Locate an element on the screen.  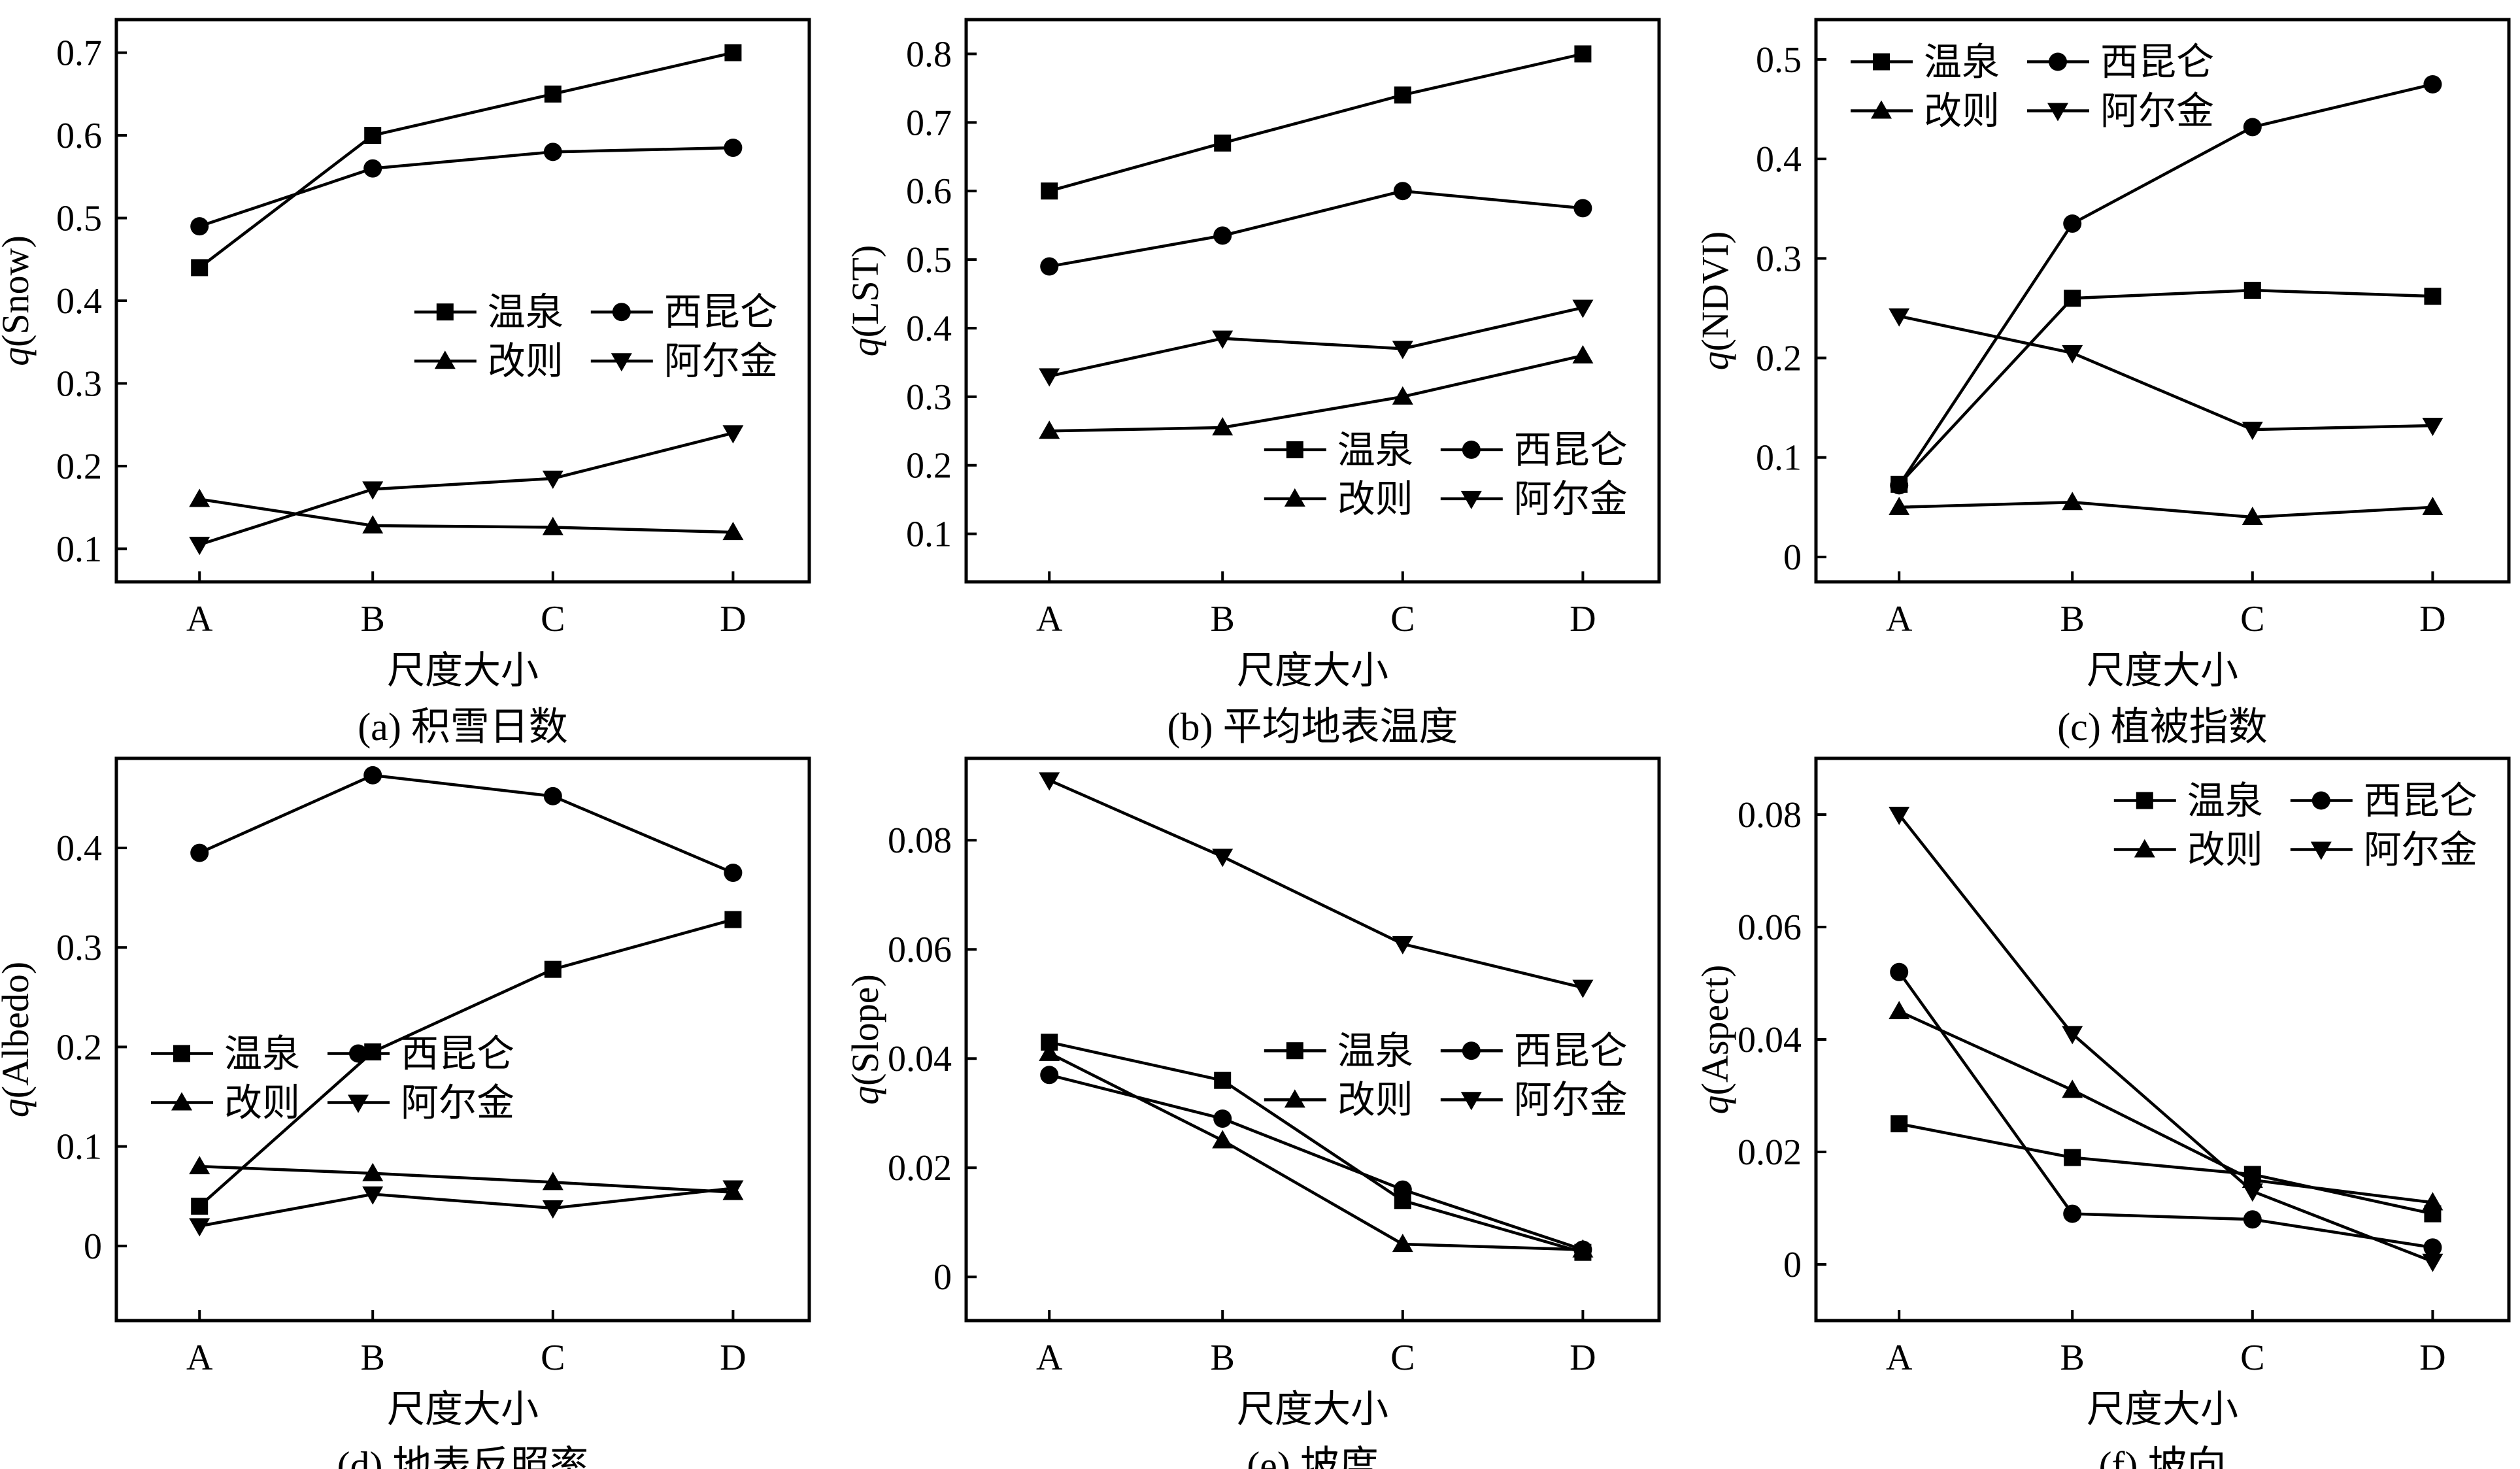
y-axis-label-paren: (NDVI) is located at coordinates (1715, 291).